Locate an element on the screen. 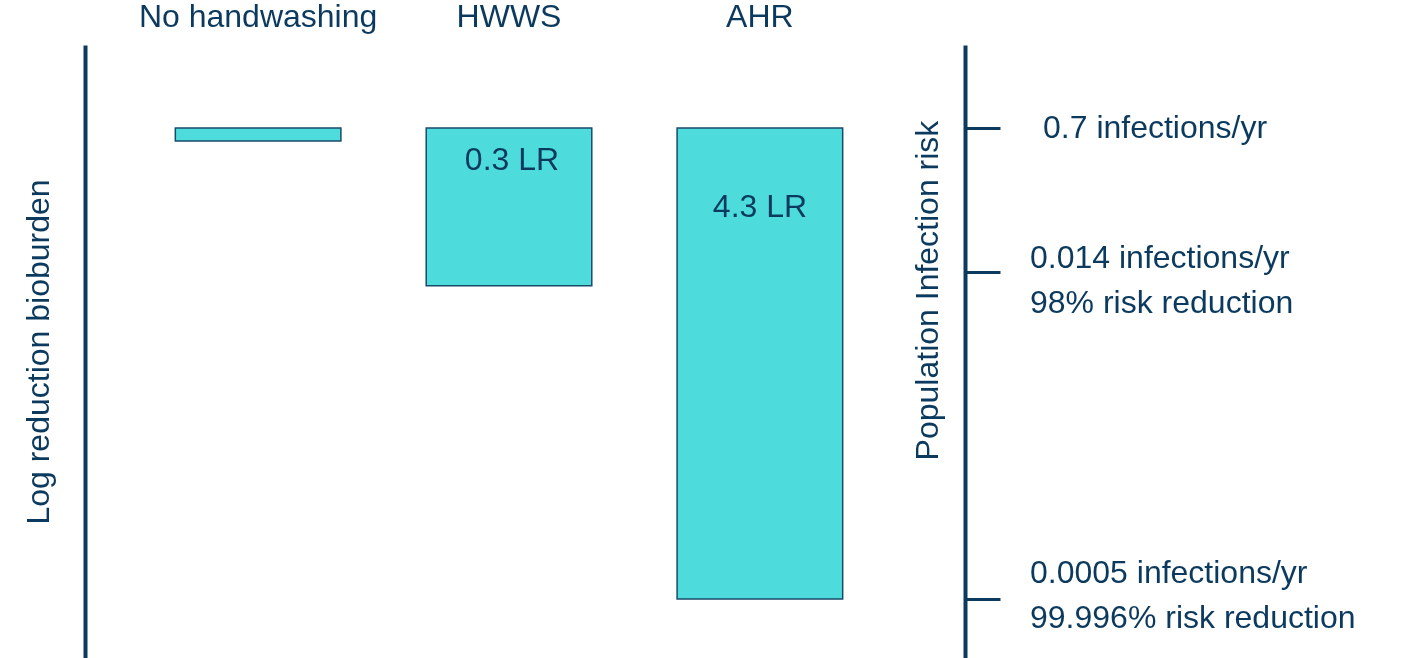  y-axis-title: Log reduction bioburden is located at coordinates (37, 352).